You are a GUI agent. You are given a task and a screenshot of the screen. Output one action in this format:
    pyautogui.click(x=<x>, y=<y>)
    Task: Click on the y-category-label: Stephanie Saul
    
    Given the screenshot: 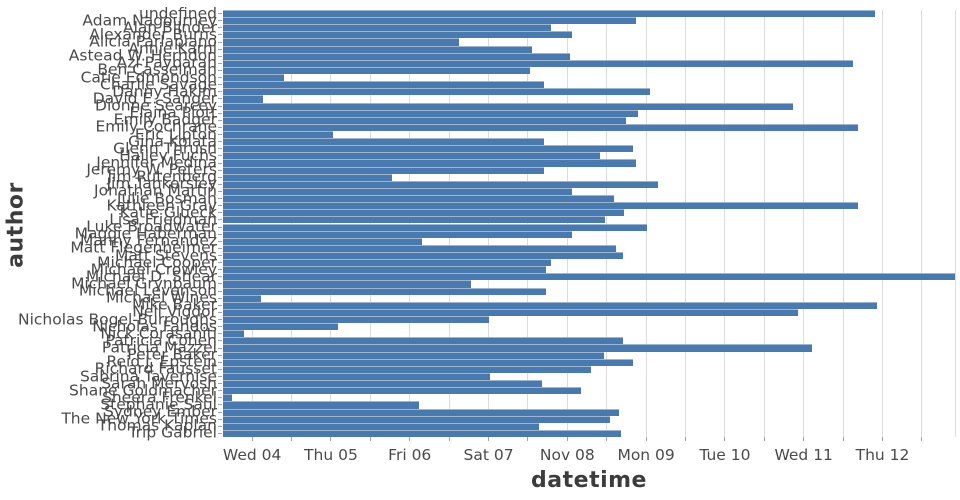 What is the action you would take?
    pyautogui.click(x=158, y=404)
    